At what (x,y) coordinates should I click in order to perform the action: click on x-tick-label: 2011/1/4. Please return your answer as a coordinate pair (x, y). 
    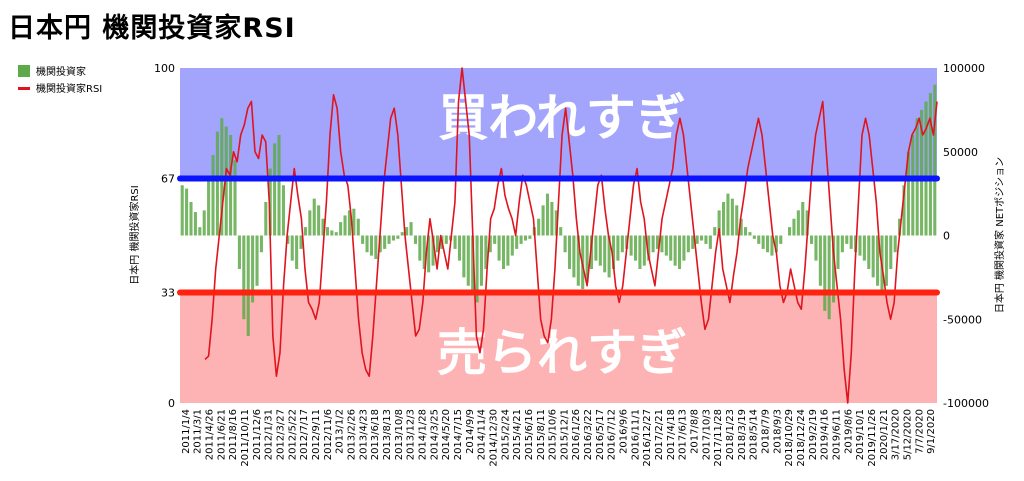
    Looking at the image, I should click on (186, 431).